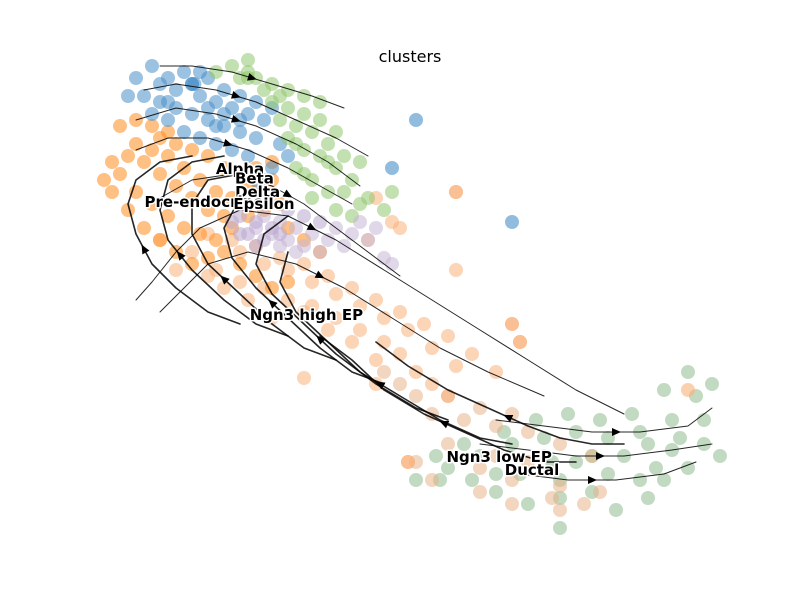  Describe the element at coordinates (410, 56) in the screenshot. I see `chart-title: clusters` at that location.